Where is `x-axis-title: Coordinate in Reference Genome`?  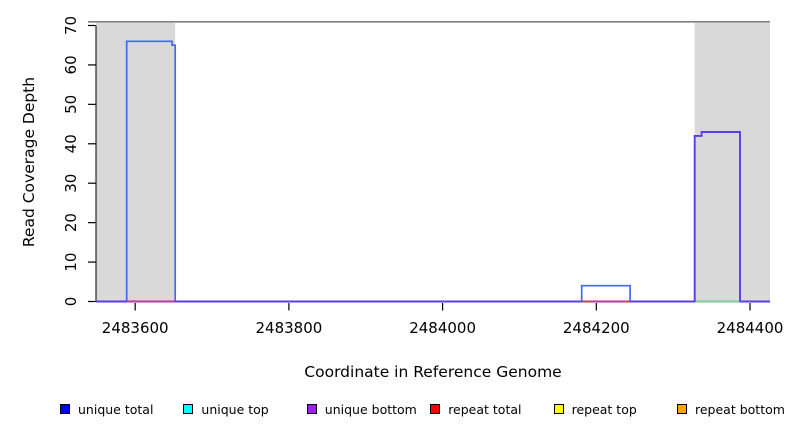 x-axis-title: Coordinate in Reference Genome is located at coordinates (432, 372).